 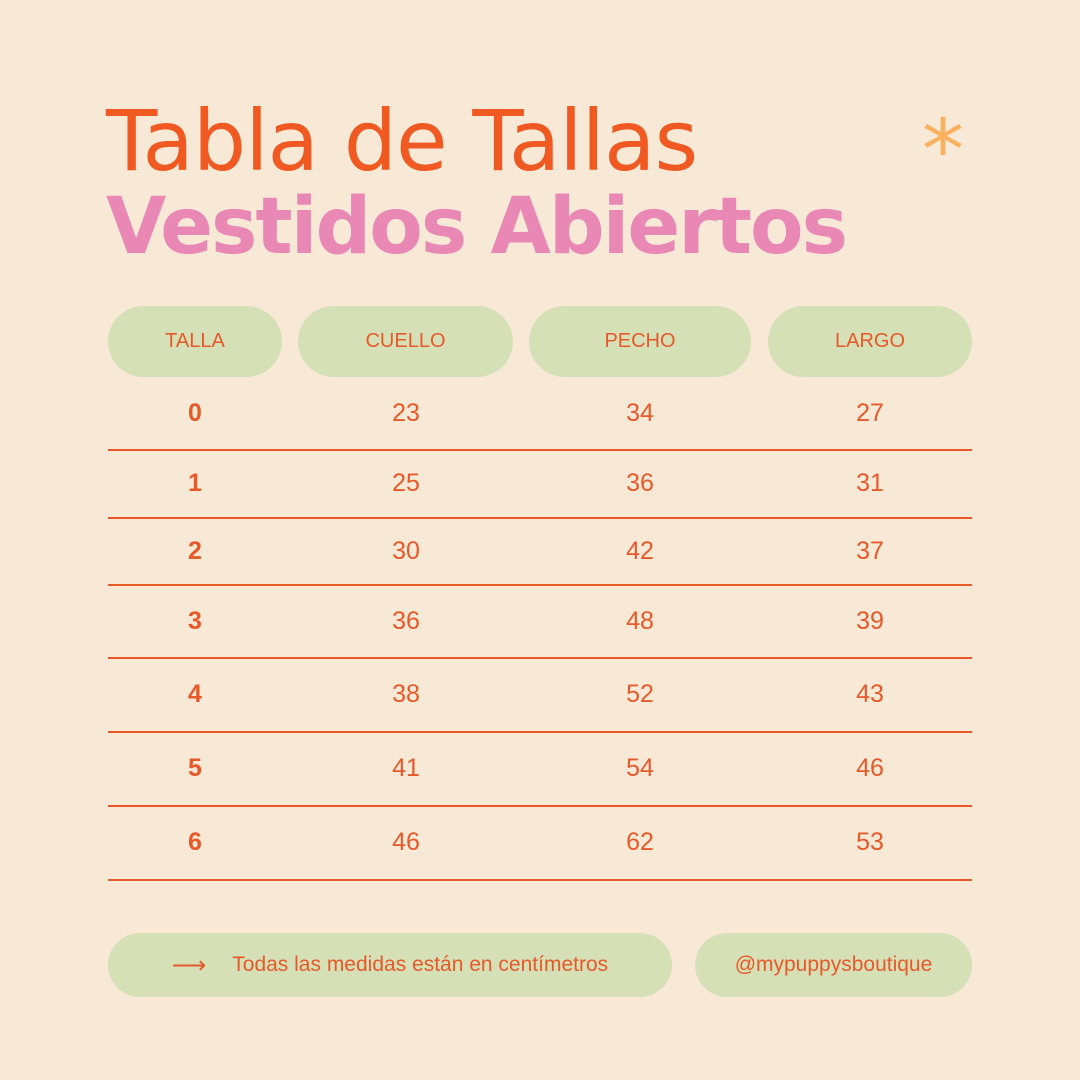 What do you see at coordinates (406, 550) in the screenshot?
I see `cell-cuello: 30` at bounding box center [406, 550].